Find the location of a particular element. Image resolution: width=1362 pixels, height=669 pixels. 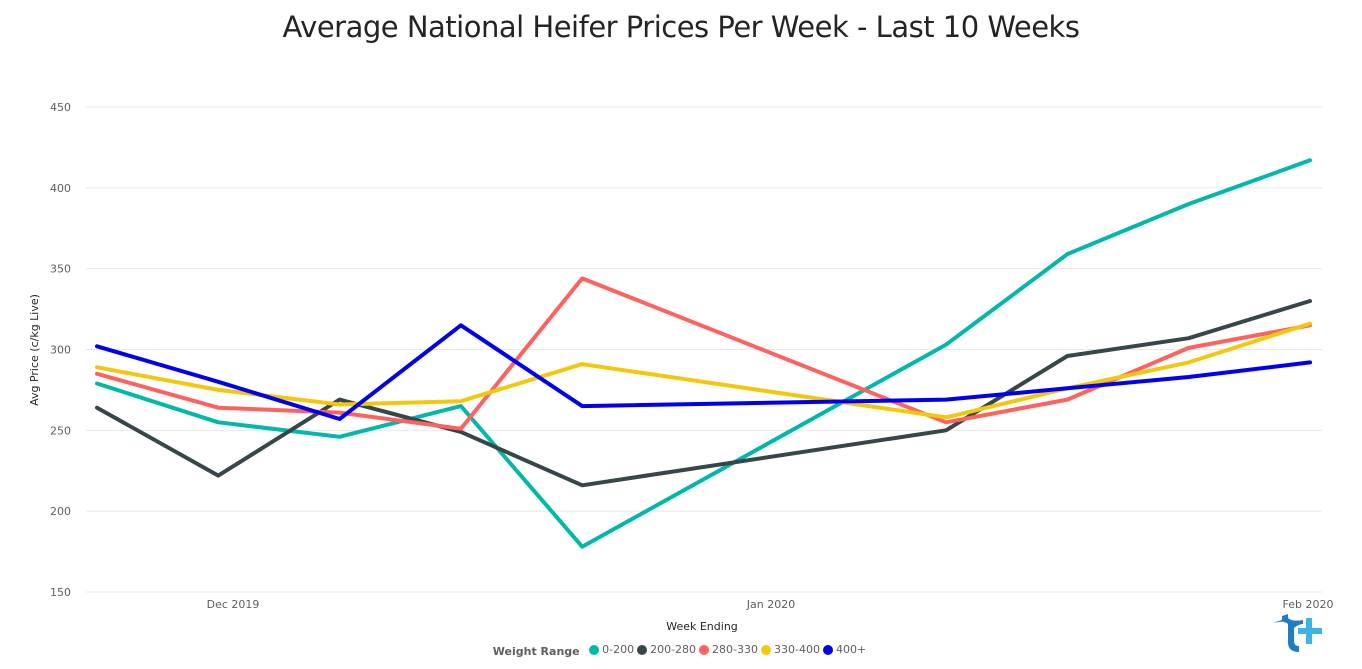

legend-item-400+: 400+ is located at coordinates (844, 649).